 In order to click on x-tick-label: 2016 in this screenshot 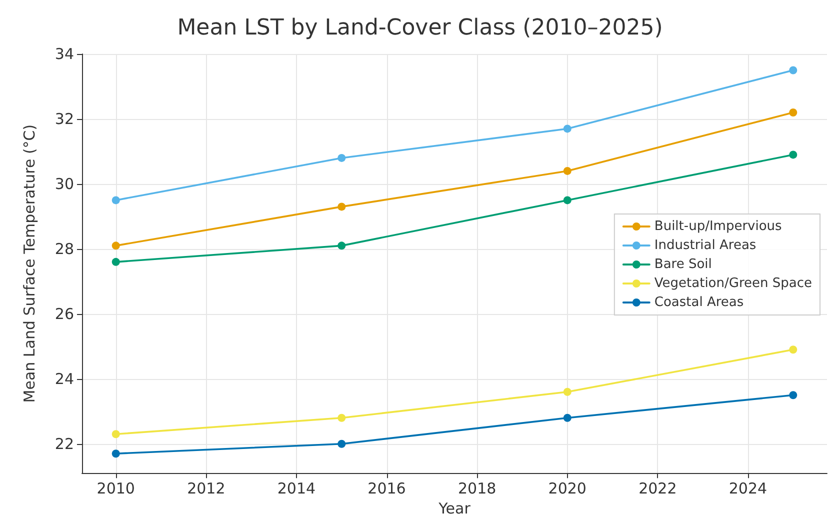, I will do `click(387, 489)`.